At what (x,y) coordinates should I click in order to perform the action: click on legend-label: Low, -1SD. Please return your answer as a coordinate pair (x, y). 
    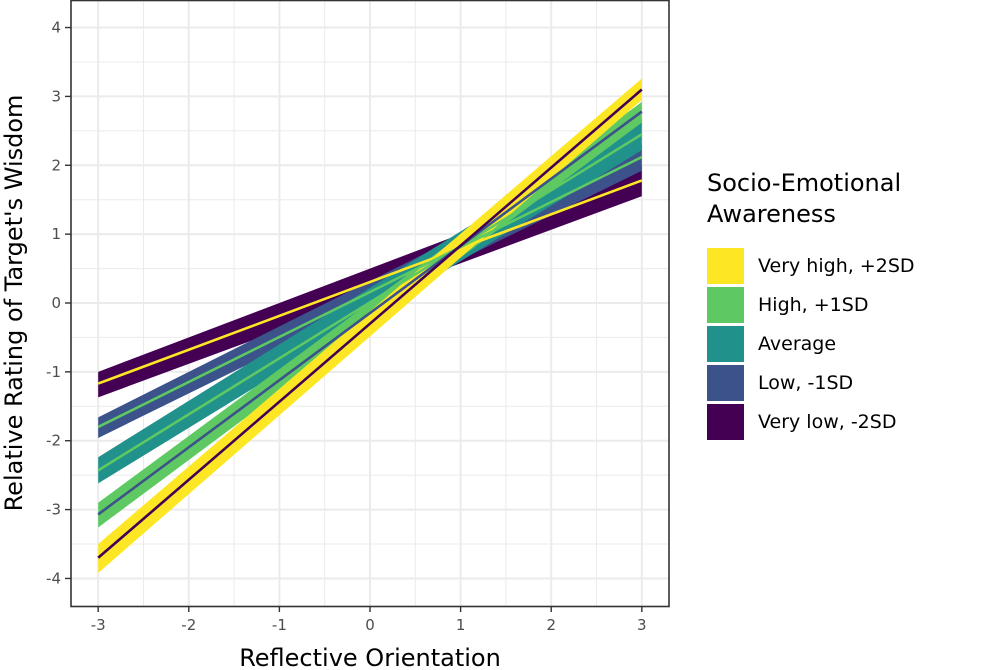
    Looking at the image, I should click on (806, 382).